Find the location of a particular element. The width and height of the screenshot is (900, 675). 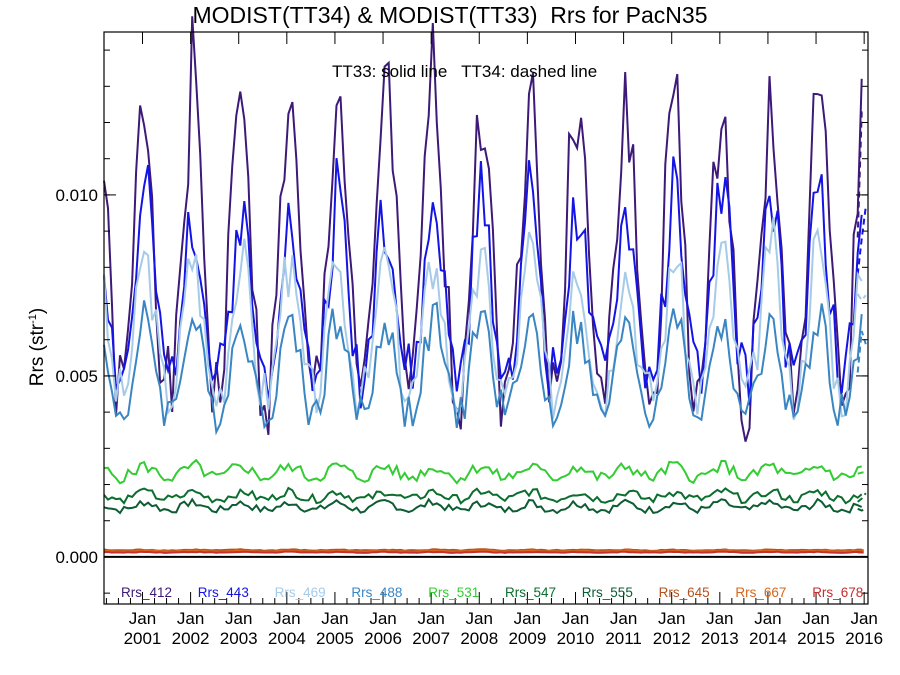

legend-entry: Rrs_547 is located at coordinates (530, 592).